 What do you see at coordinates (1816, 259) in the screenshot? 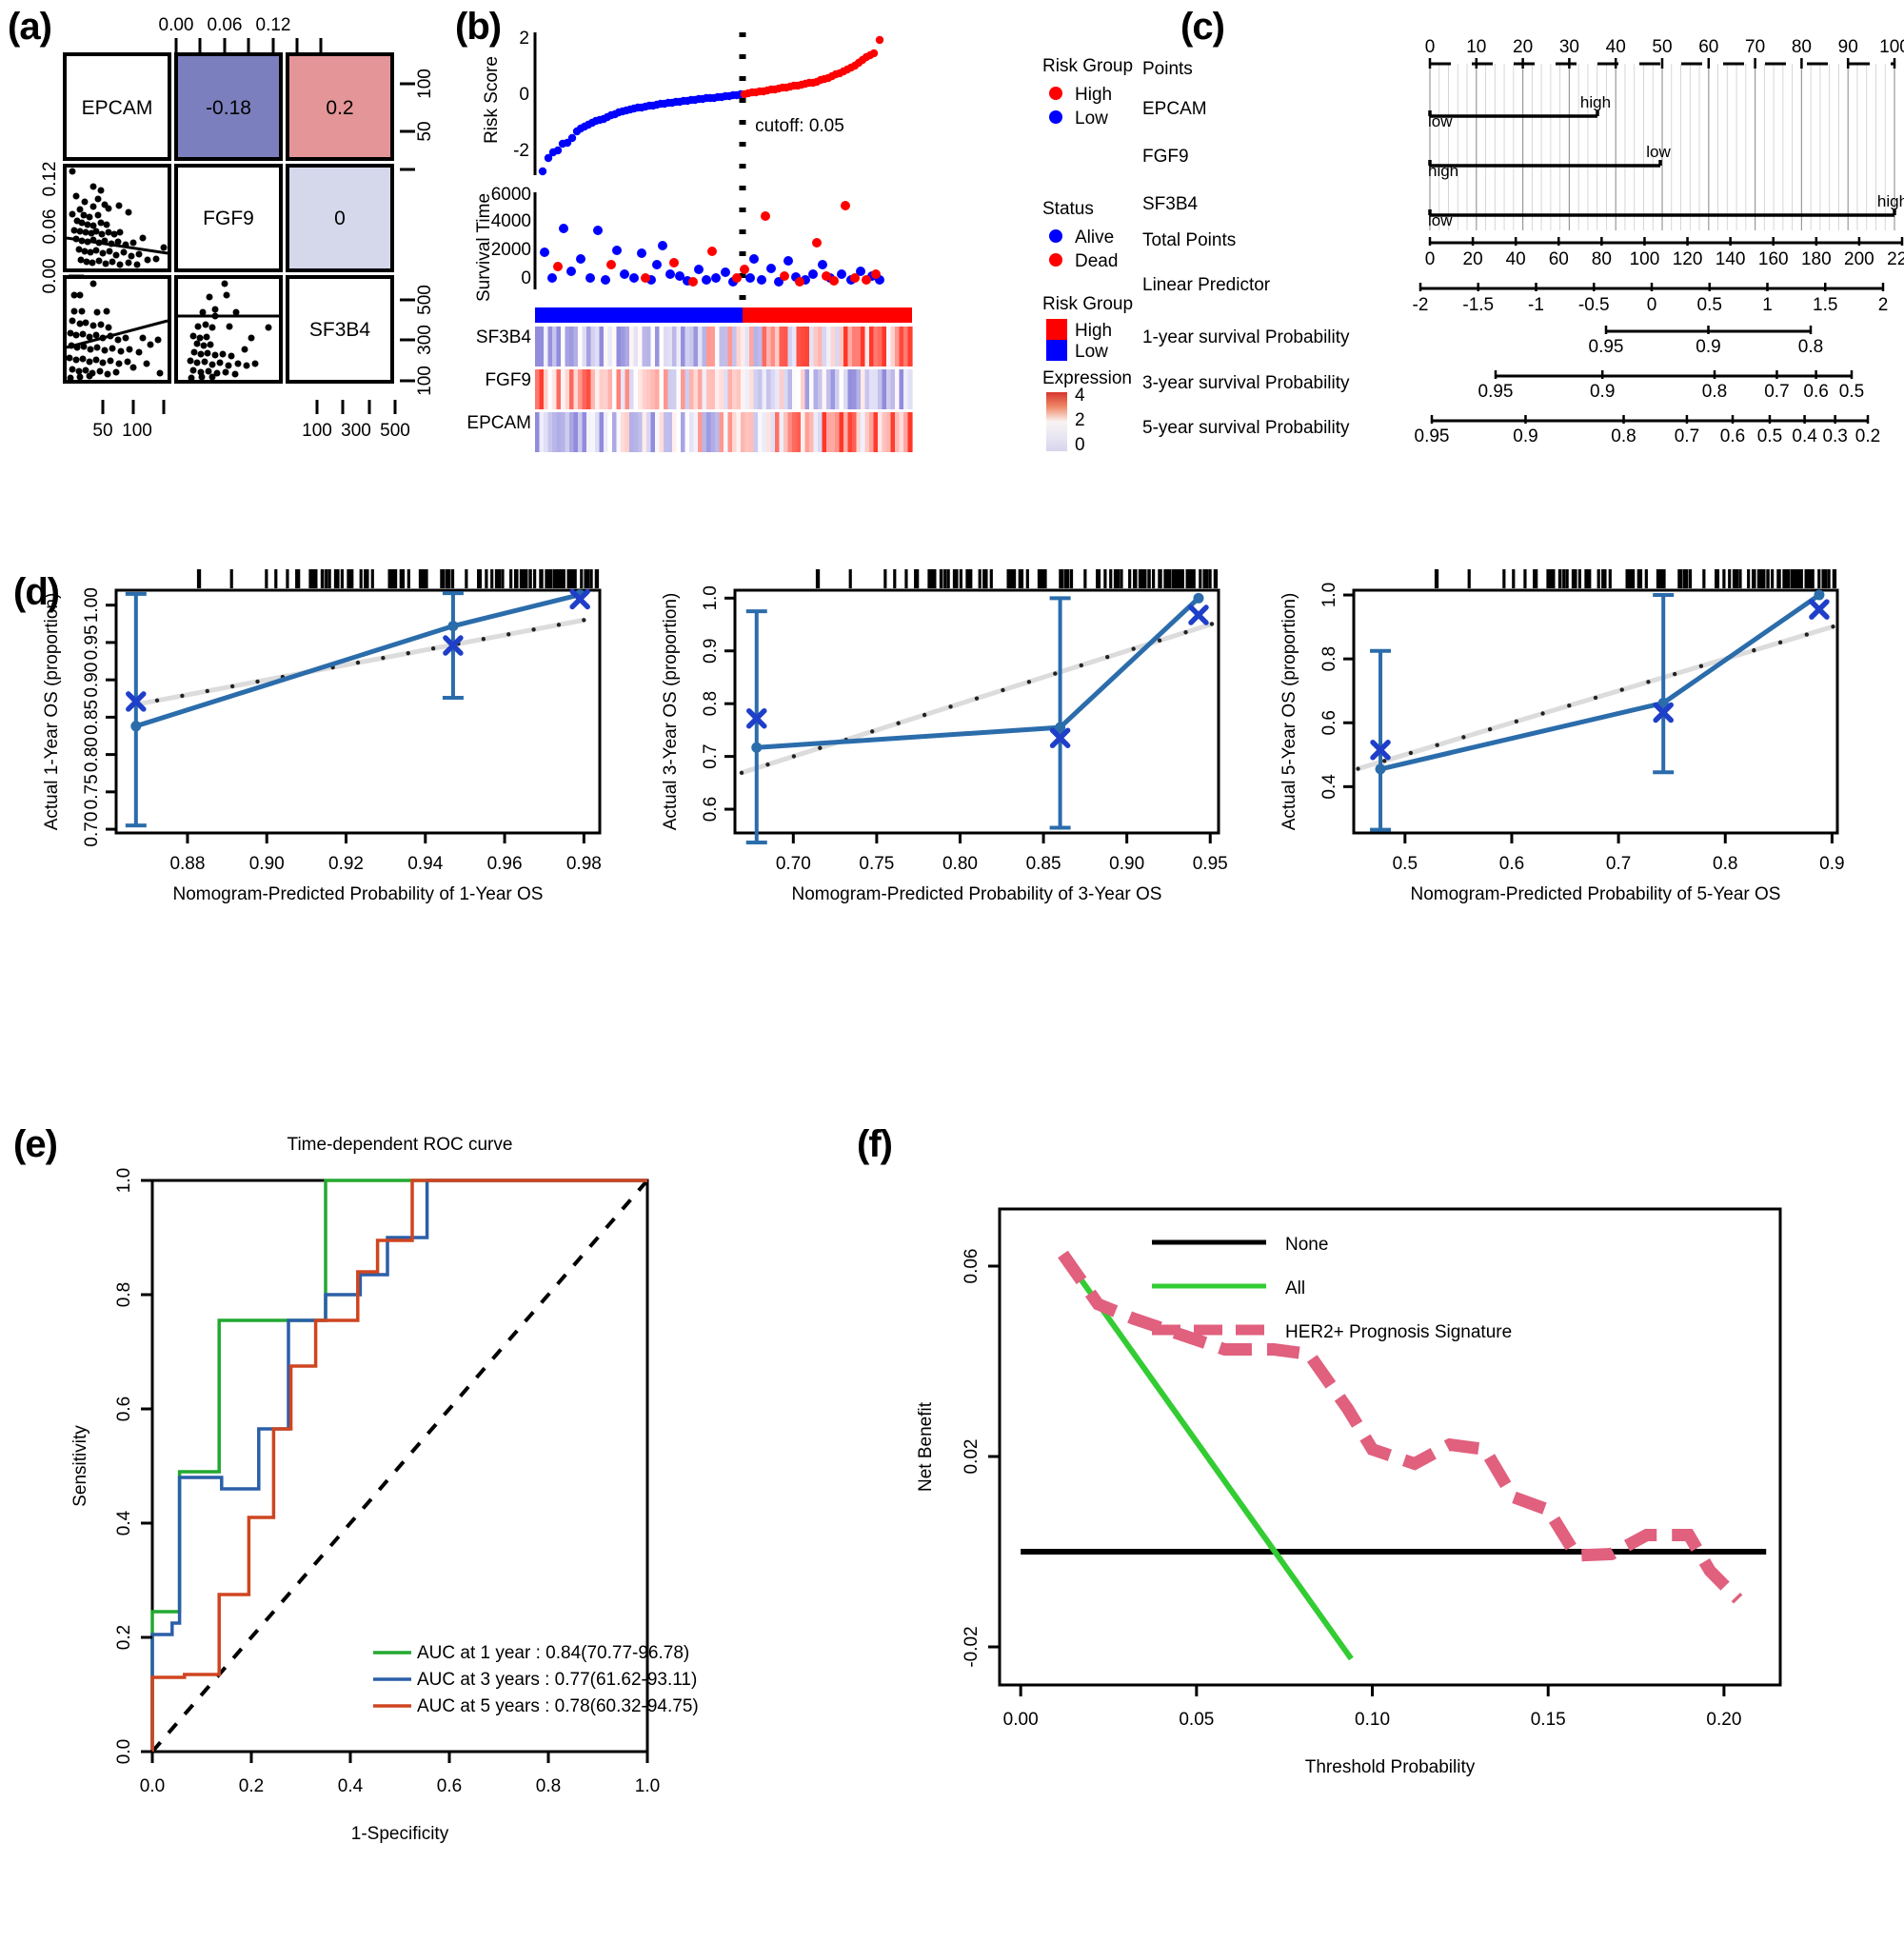
I see `nomo-total-tick-label: 180` at bounding box center [1816, 259].